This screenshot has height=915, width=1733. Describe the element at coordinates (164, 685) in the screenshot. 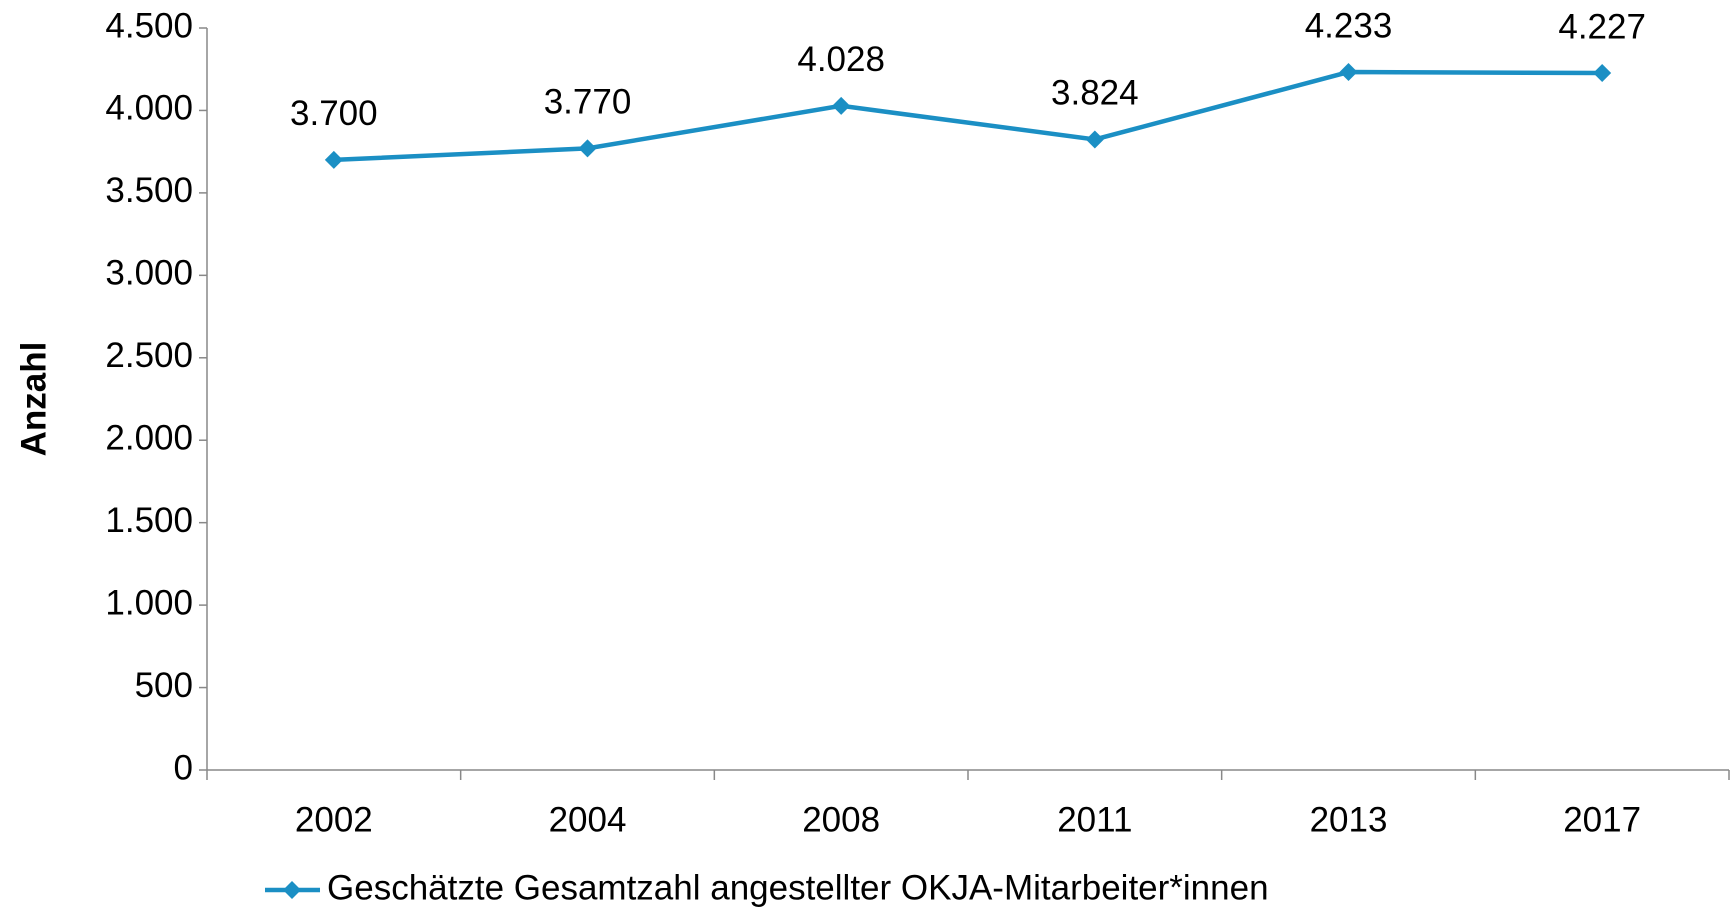

I see `y-tick-label: 500` at that location.